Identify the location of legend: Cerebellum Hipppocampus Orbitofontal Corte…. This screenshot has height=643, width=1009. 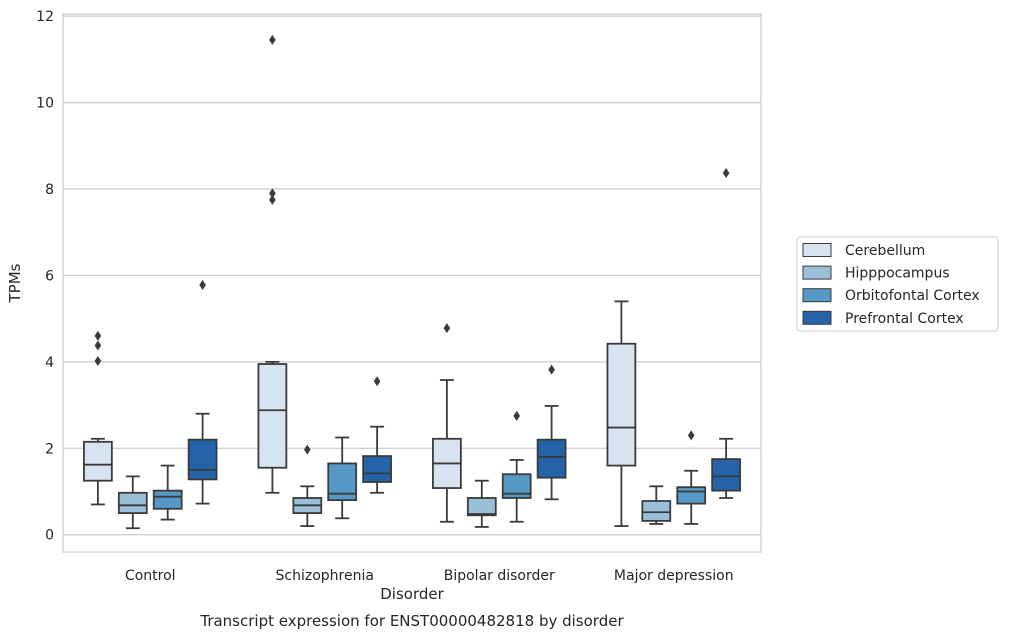
(897, 284).